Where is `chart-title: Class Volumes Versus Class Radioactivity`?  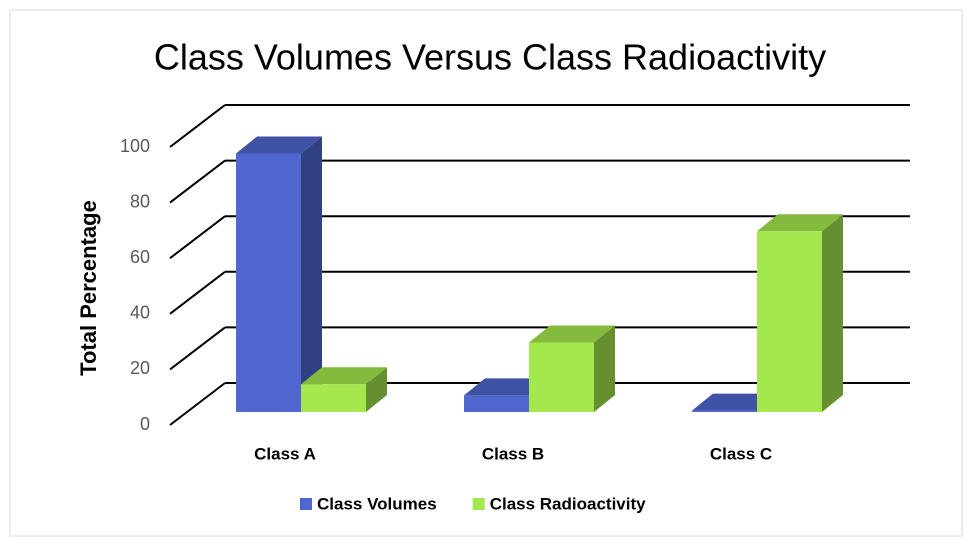
chart-title: Class Volumes Versus Class Radioactivity is located at coordinates (490, 57).